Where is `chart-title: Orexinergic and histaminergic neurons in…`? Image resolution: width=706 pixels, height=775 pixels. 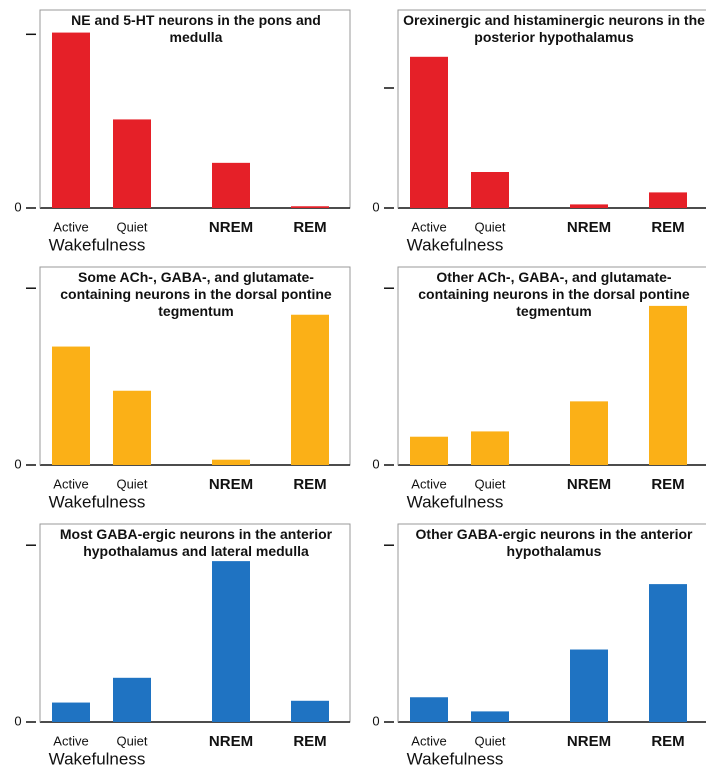 chart-title: Orexinergic and histaminergic neurons in… is located at coordinates (554, 28).